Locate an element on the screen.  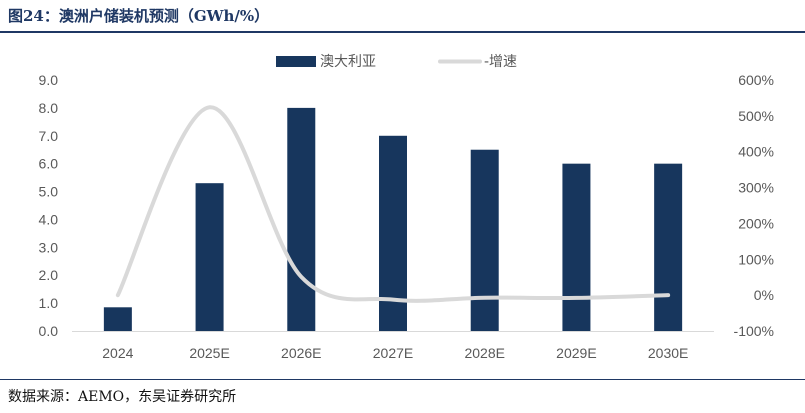
right-axis: -100% 0% 100% 200% 300% 400% 500% 600% is located at coordinates (754, 205).